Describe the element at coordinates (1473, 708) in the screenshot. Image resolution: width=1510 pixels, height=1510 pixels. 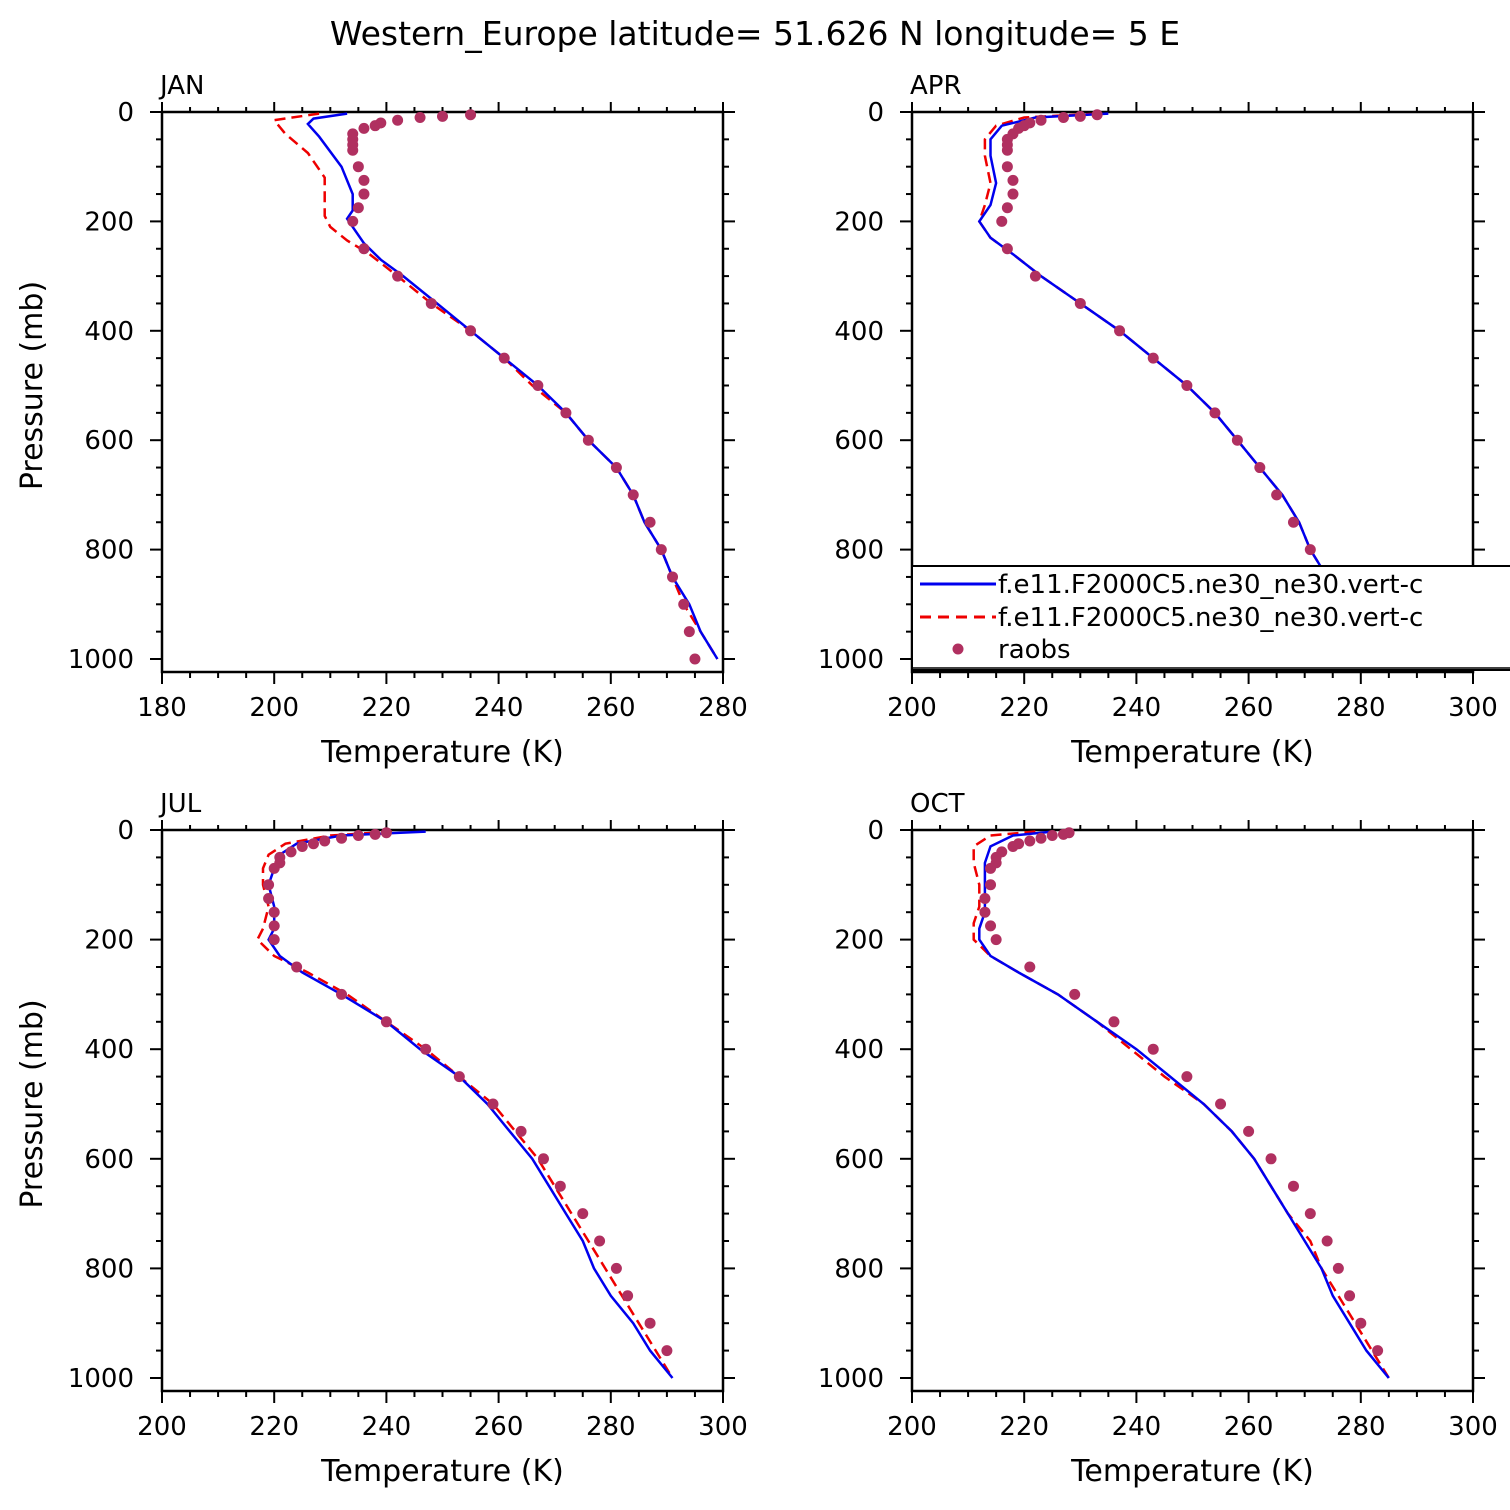
I see `apr-xtick-label: 300` at that location.